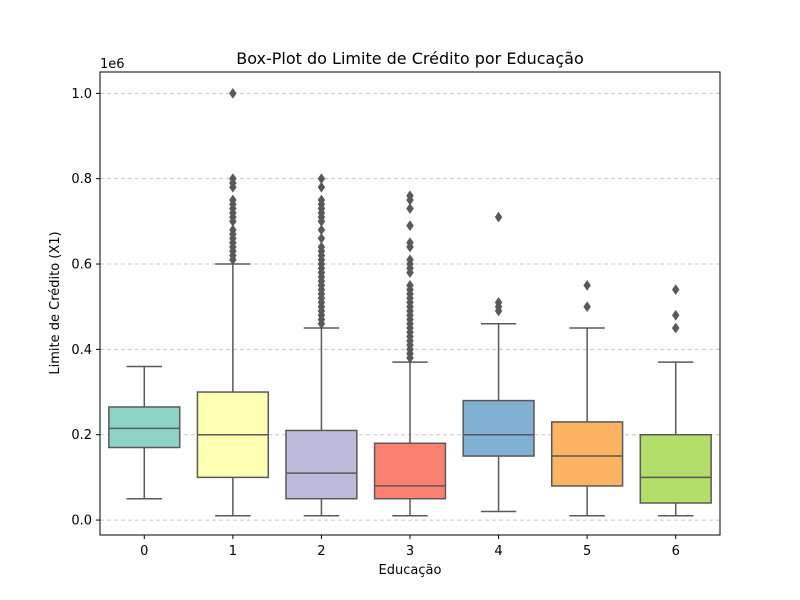 This screenshot has height=600, width=800. What do you see at coordinates (81, 521) in the screenshot?
I see `y-tick-label: 0.0` at bounding box center [81, 521].